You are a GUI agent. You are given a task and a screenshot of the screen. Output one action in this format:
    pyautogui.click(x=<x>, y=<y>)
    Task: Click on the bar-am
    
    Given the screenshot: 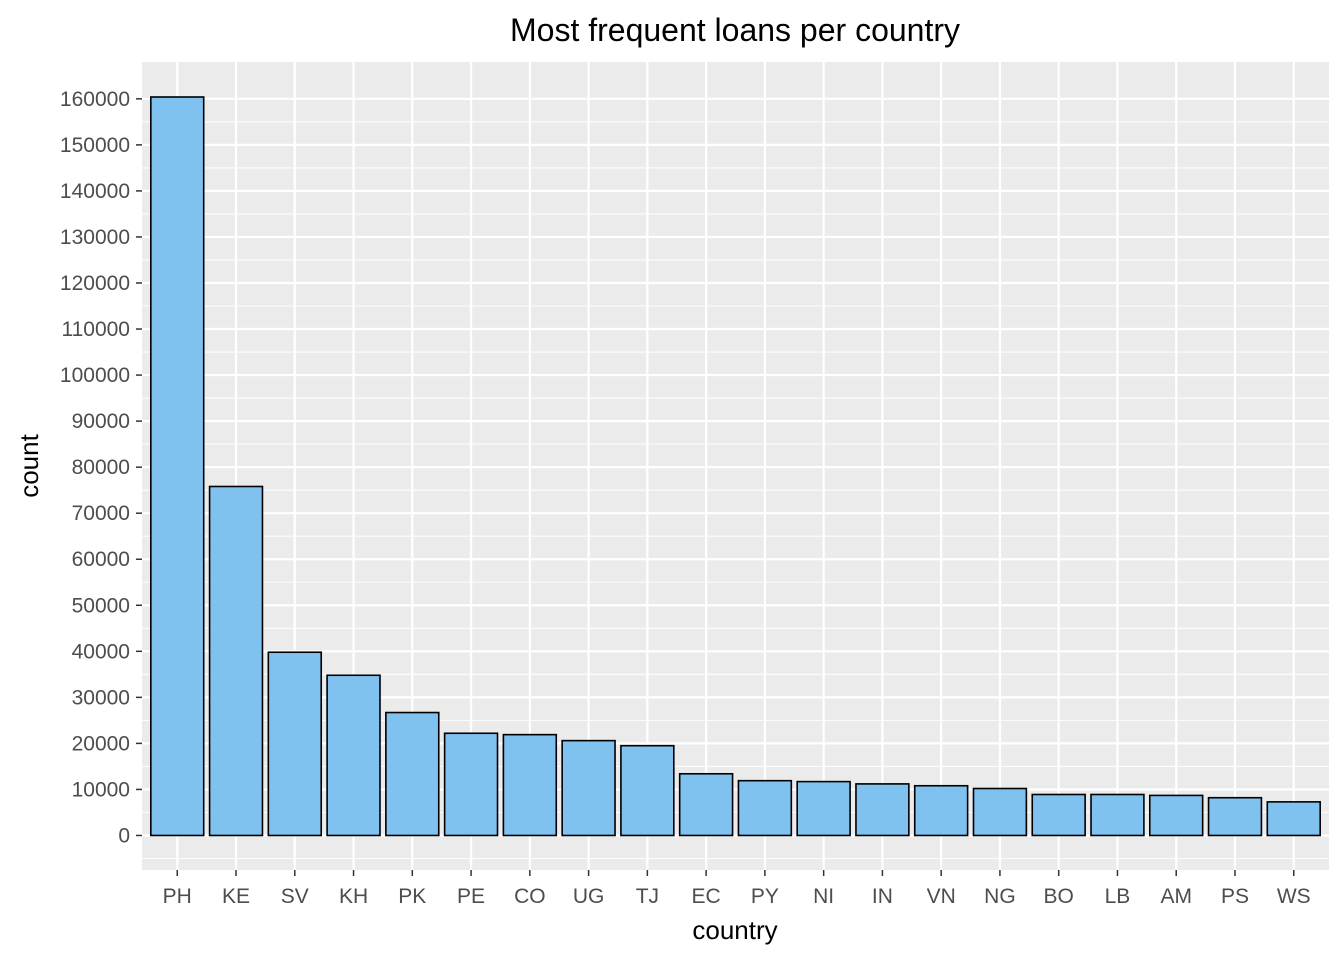 What is the action you would take?
    pyautogui.click(x=1176, y=815)
    